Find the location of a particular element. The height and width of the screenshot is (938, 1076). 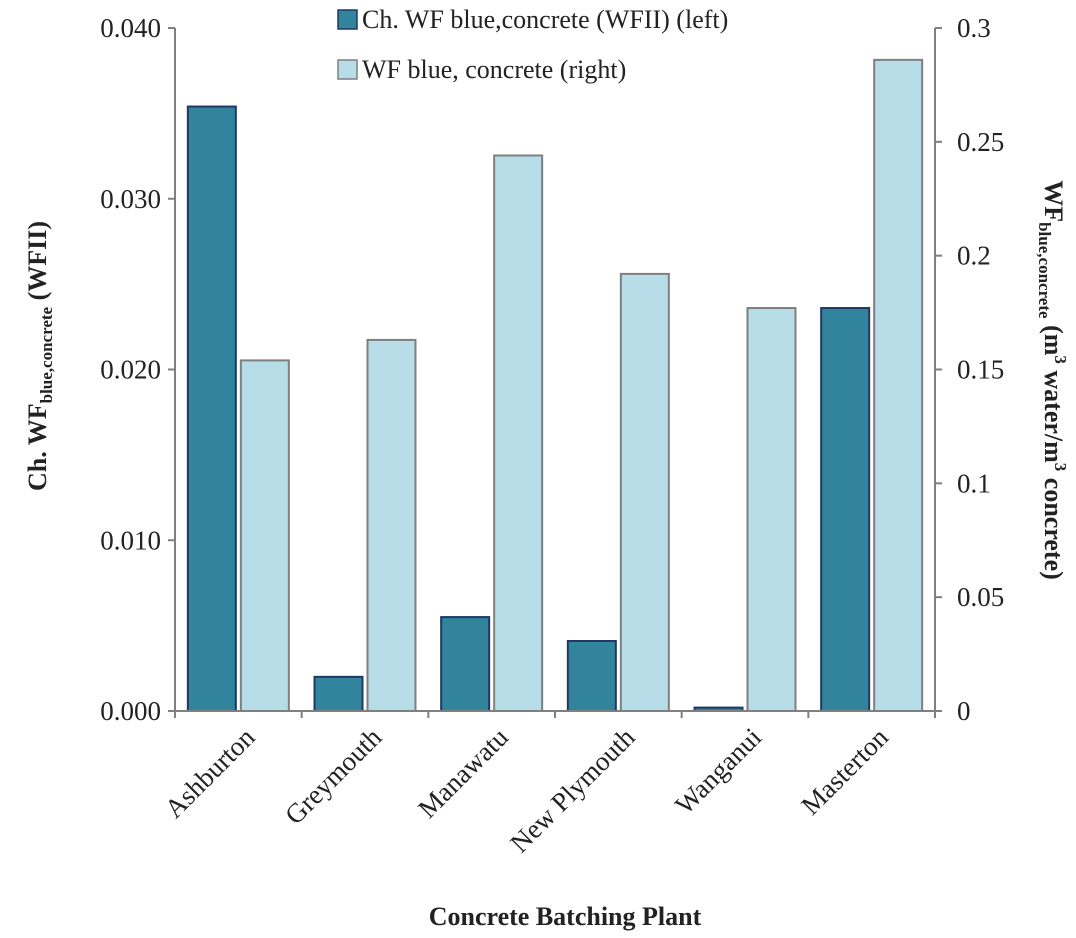

bar-left-series-new-plymouth is located at coordinates (591, 675).